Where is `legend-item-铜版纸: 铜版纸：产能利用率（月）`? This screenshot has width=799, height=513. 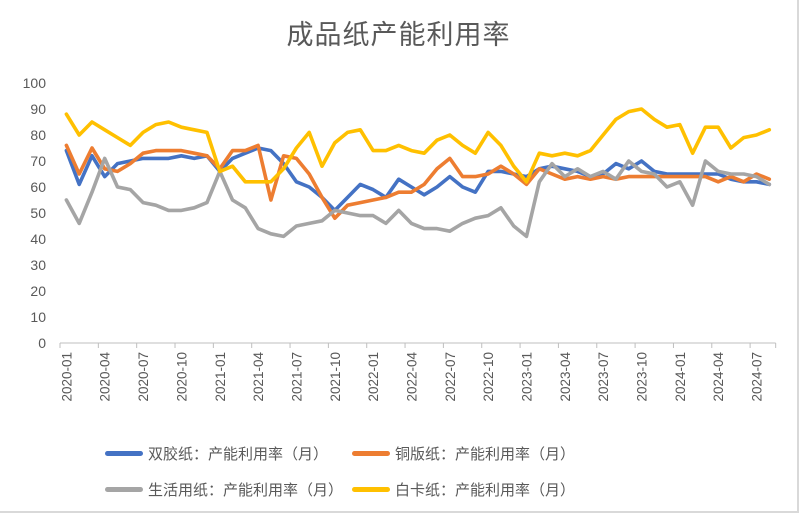 legend-item-铜版纸: 铜版纸：产能利用率（月） is located at coordinates (463, 453).